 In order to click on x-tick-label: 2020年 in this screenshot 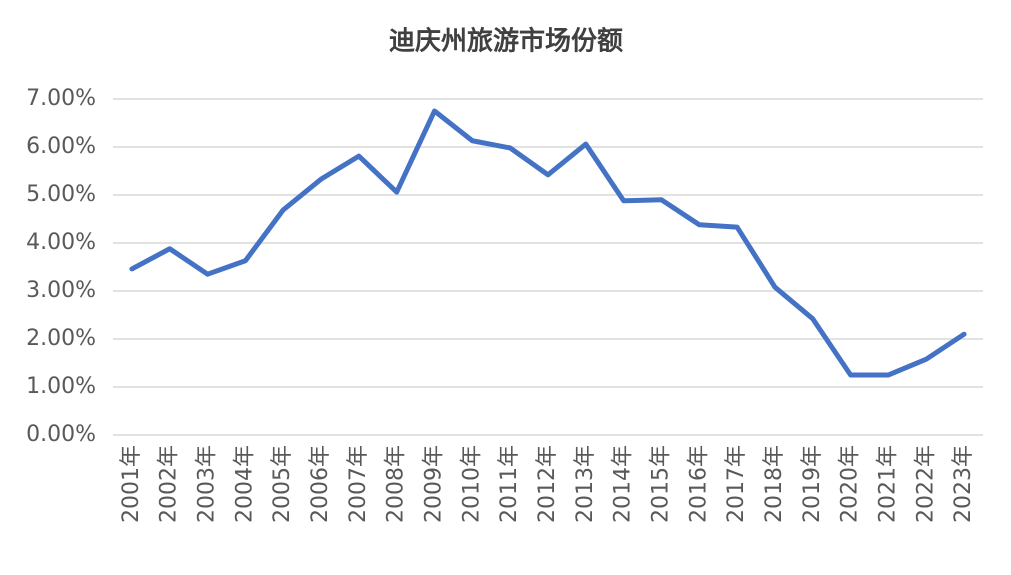, I will do `click(850, 484)`.